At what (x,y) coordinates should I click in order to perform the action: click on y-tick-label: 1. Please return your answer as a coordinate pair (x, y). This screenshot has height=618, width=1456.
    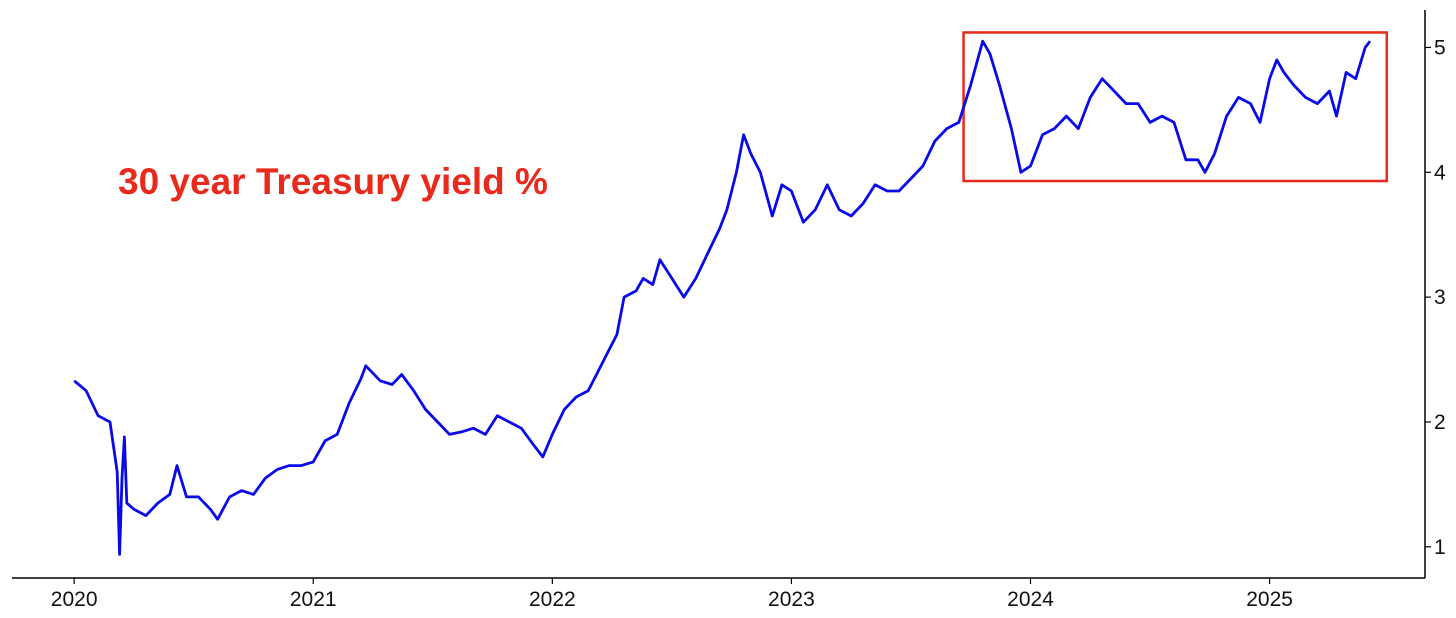
    Looking at the image, I should click on (1440, 547).